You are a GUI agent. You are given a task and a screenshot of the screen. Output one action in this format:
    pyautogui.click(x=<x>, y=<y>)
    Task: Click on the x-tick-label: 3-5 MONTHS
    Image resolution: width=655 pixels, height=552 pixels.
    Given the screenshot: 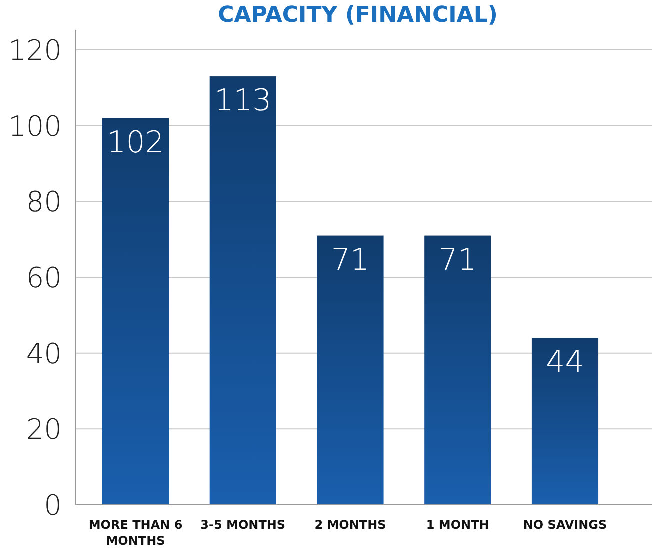 What is the action you would take?
    pyautogui.click(x=243, y=525)
    